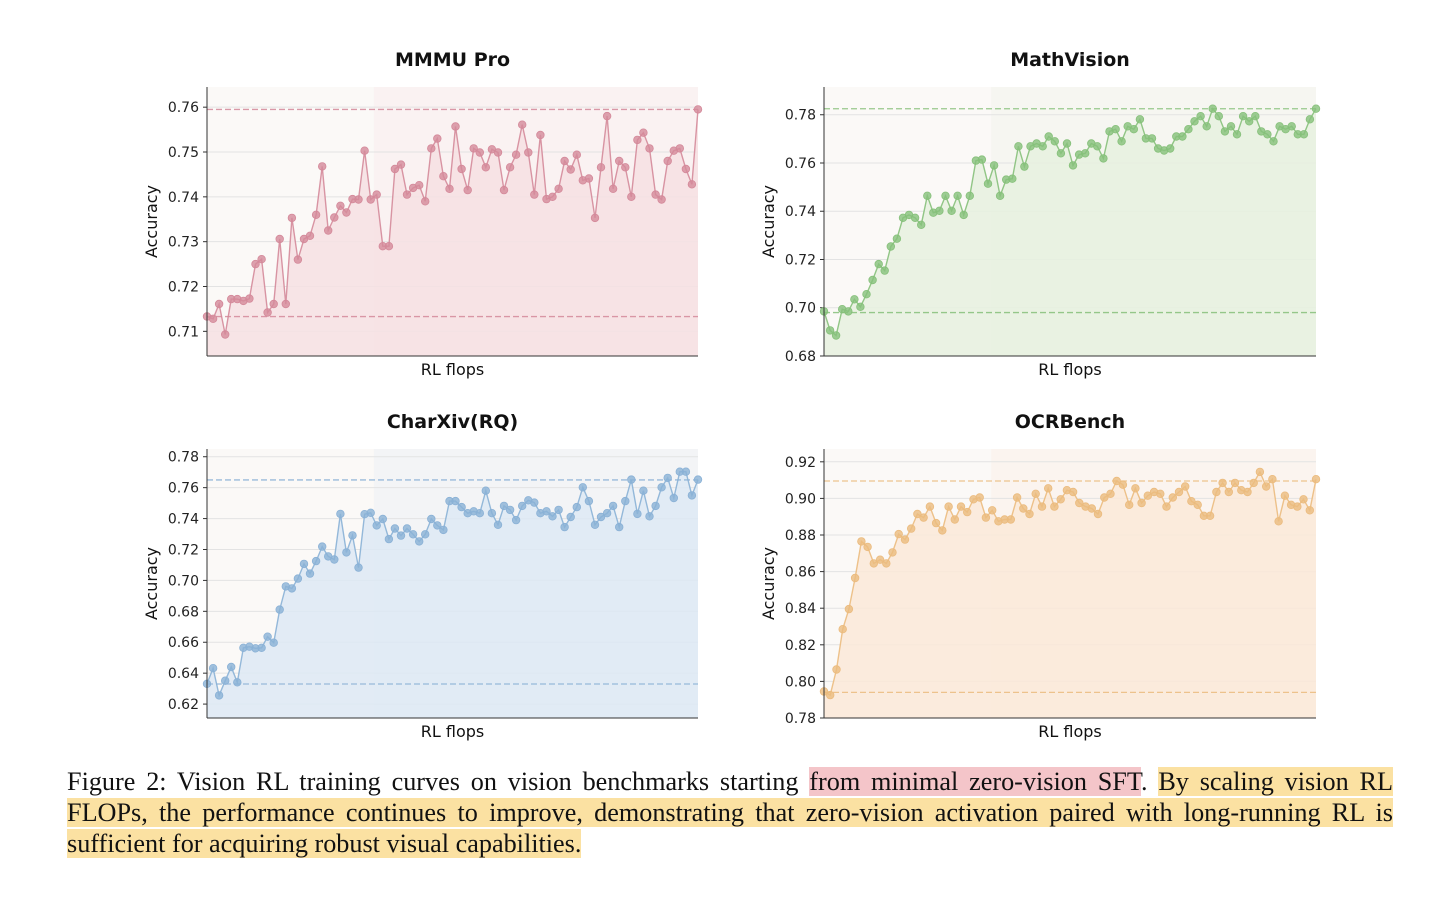  Describe the element at coordinates (183, 198) in the screenshot. I see `y-tick-label: 0.74` at that location.